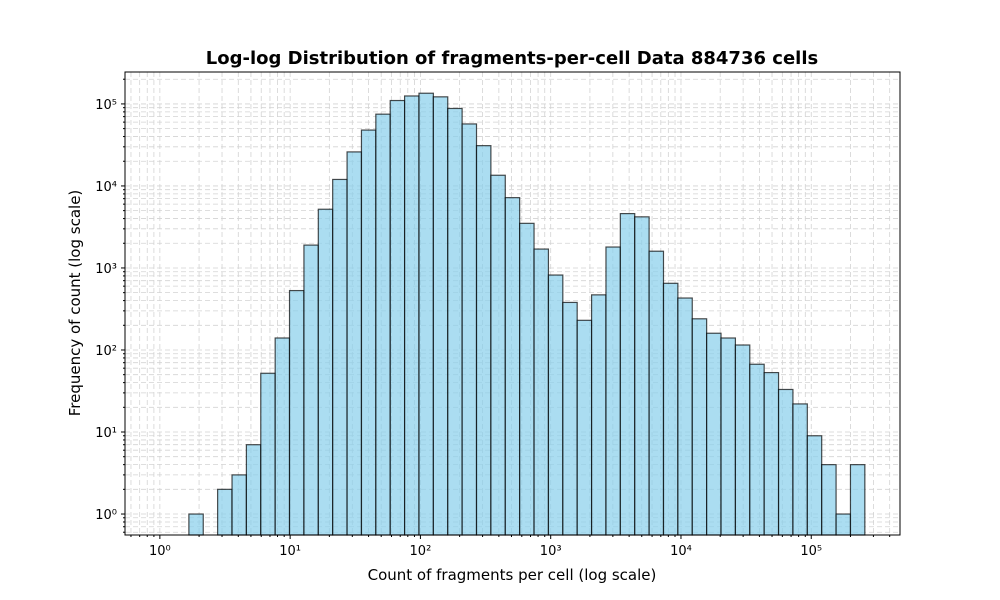  What do you see at coordinates (811, 551) in the screenshot?
I see `x-tick-label: 10⁵` at bounding box center [811, 551].